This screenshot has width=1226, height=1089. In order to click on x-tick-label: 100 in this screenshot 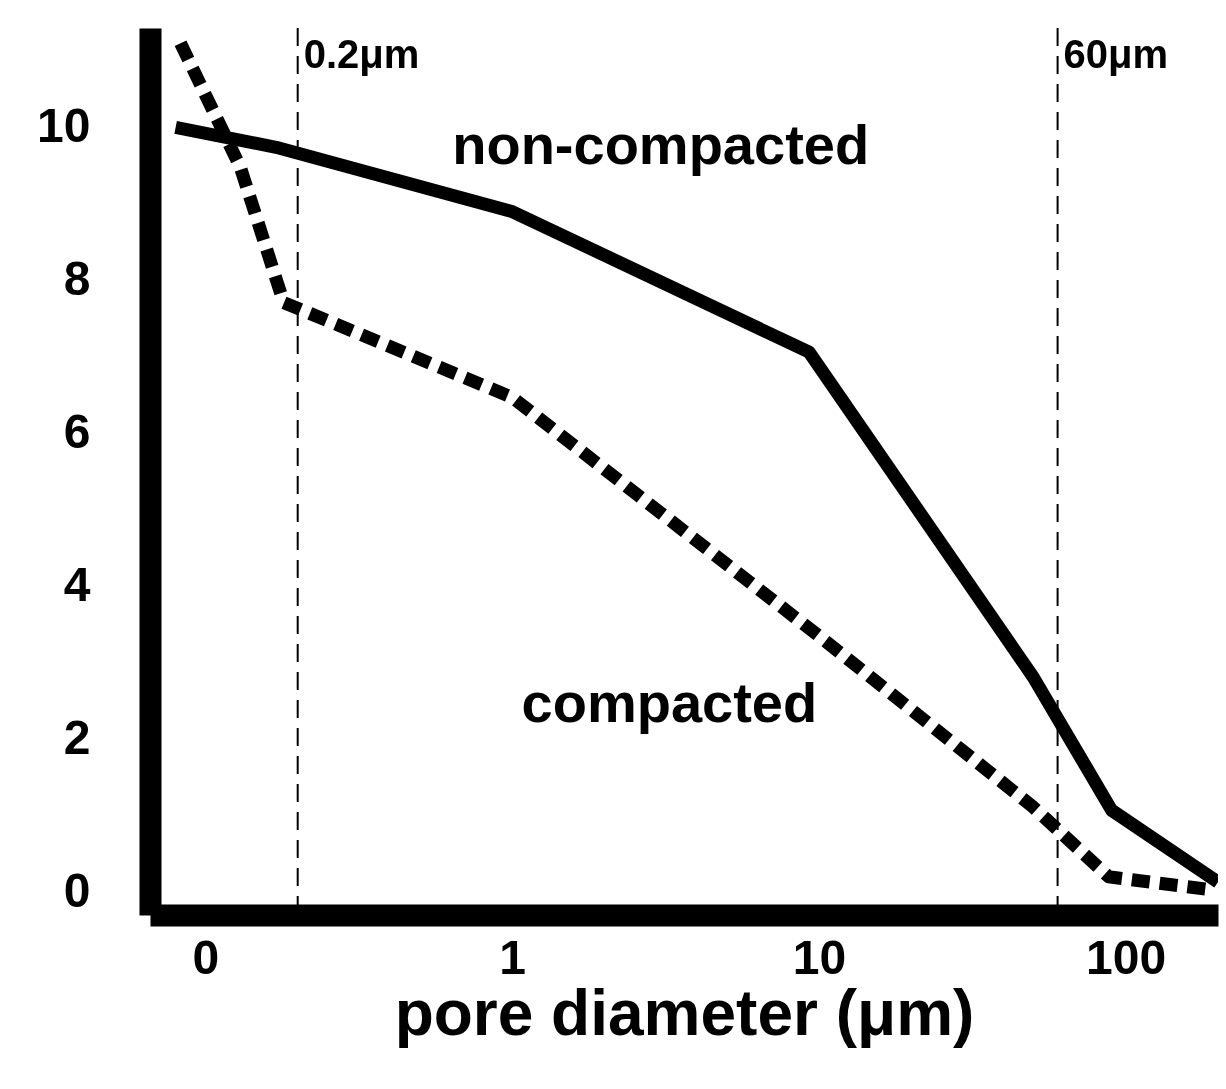, I will do `click(1126, 957)`.